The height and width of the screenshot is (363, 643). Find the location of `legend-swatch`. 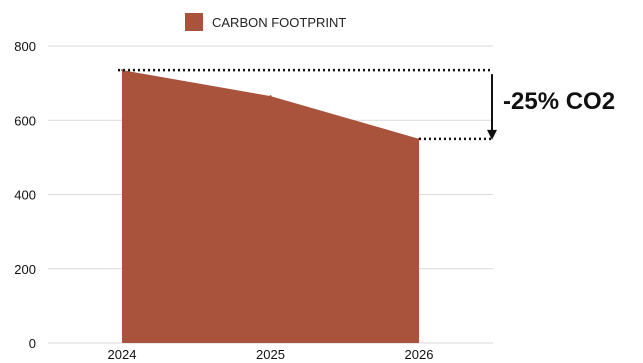

legend-swatch is located at coordinates (194, 22).